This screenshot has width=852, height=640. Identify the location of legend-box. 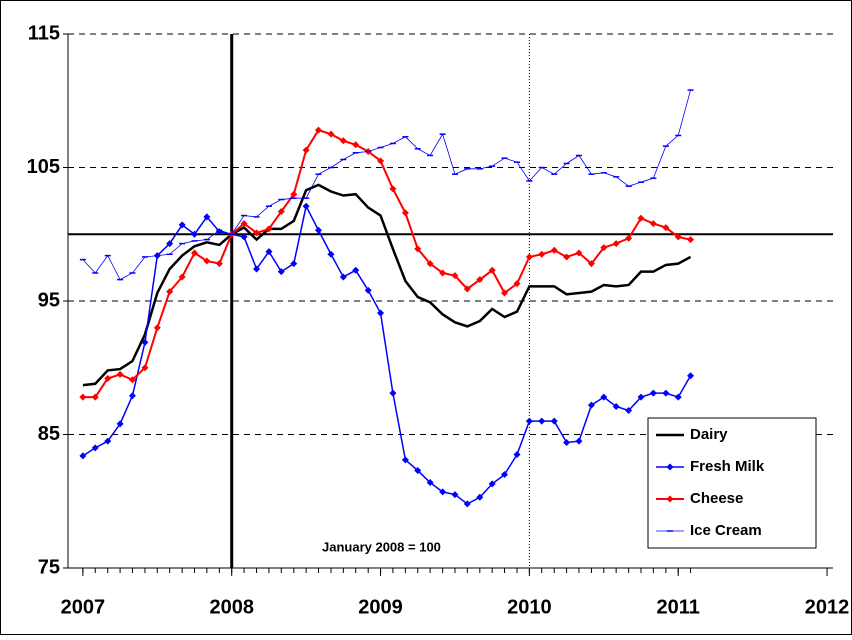
(732, 483).